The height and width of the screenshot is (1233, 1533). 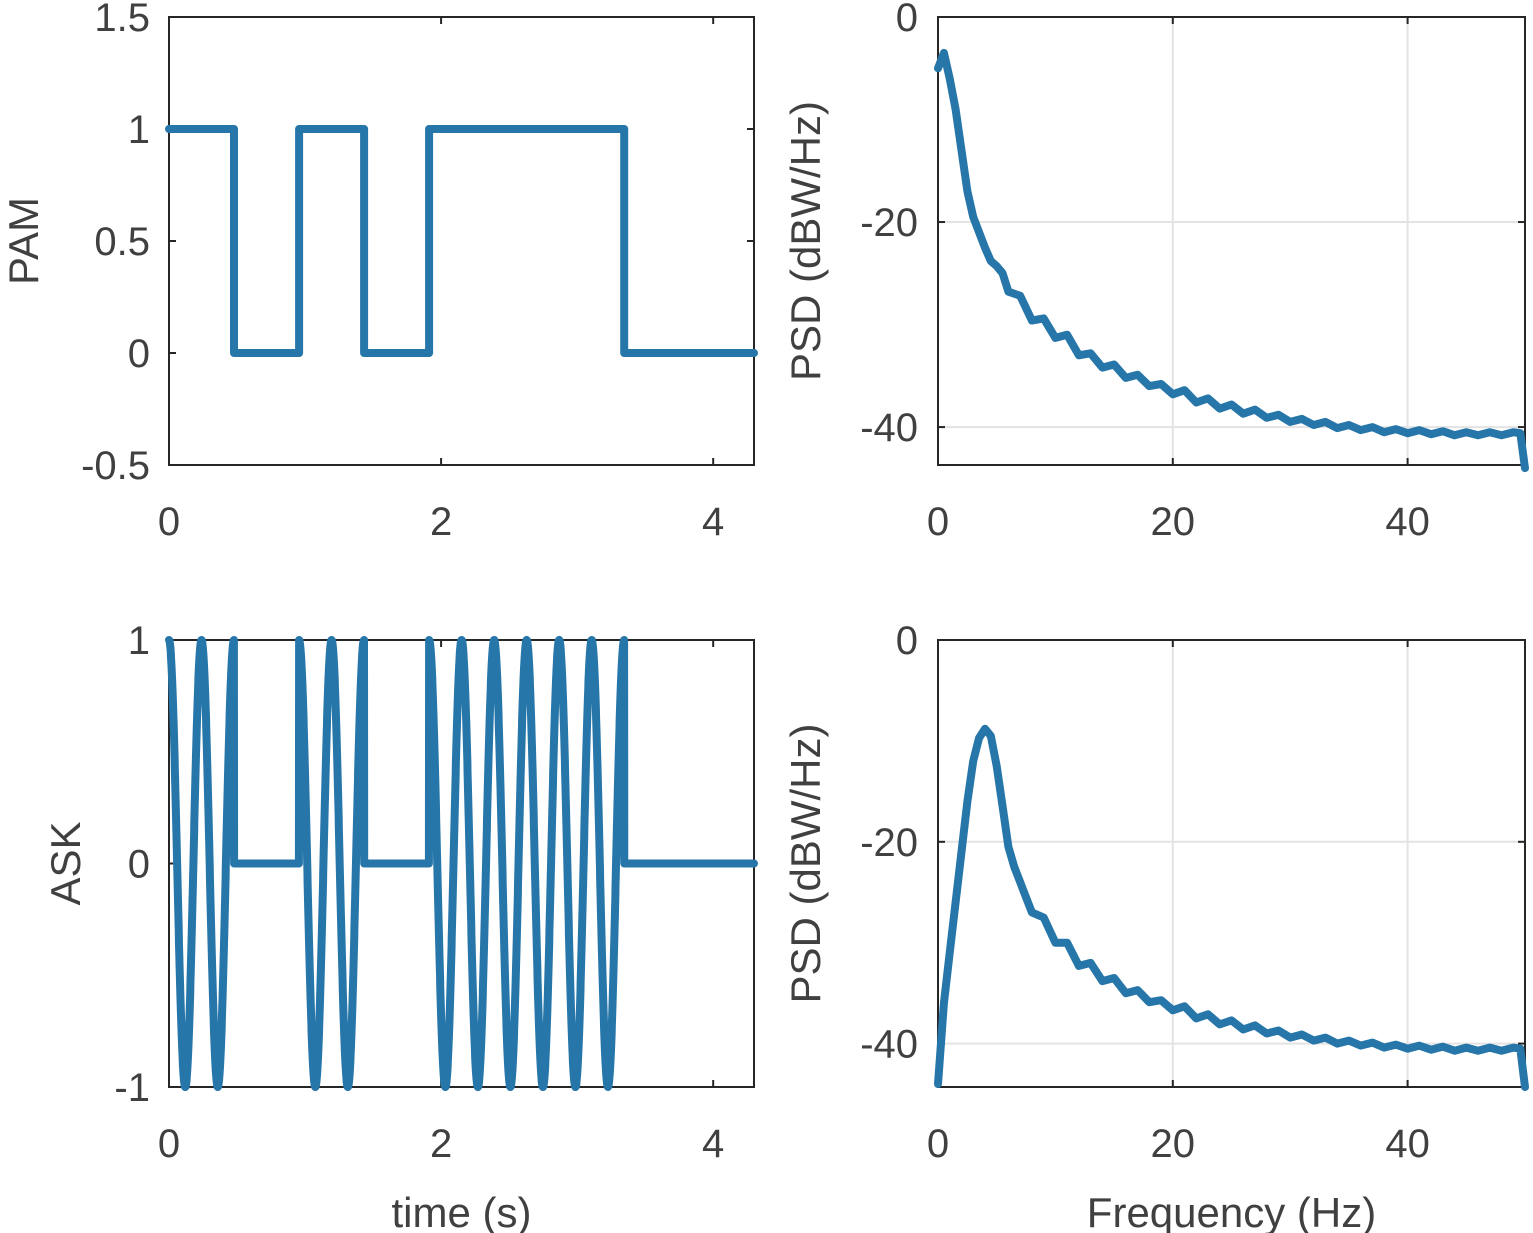 I want to click on y-tick-label: -0.5, so click(x=115, y=466).